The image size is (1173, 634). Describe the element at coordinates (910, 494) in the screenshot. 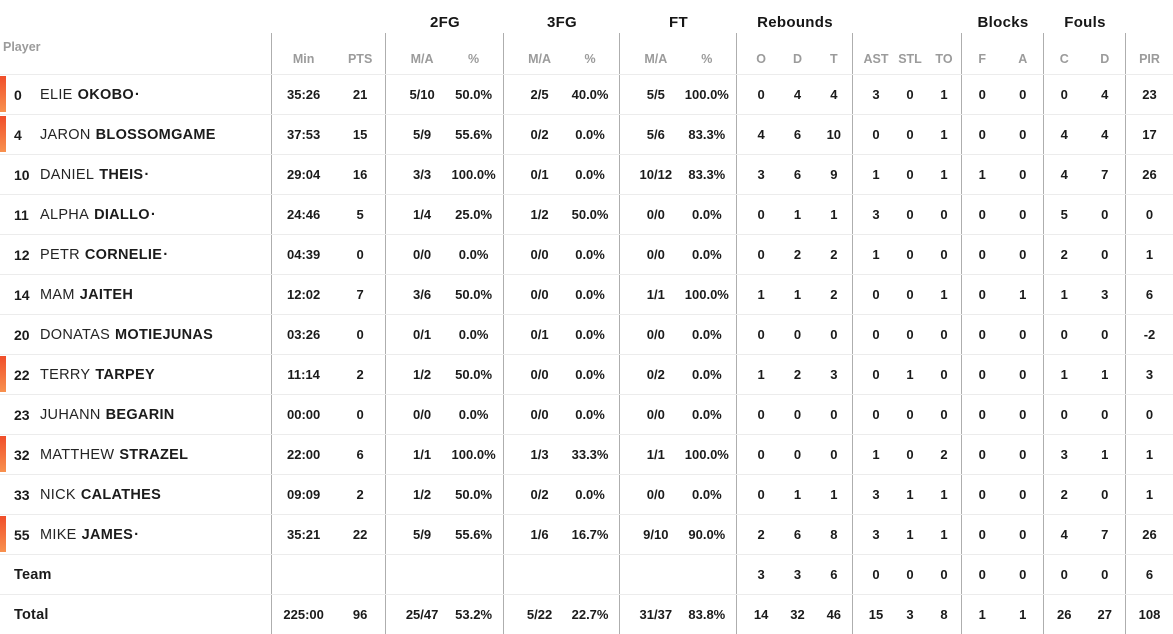

I see `stat-stl: 1` at that location.